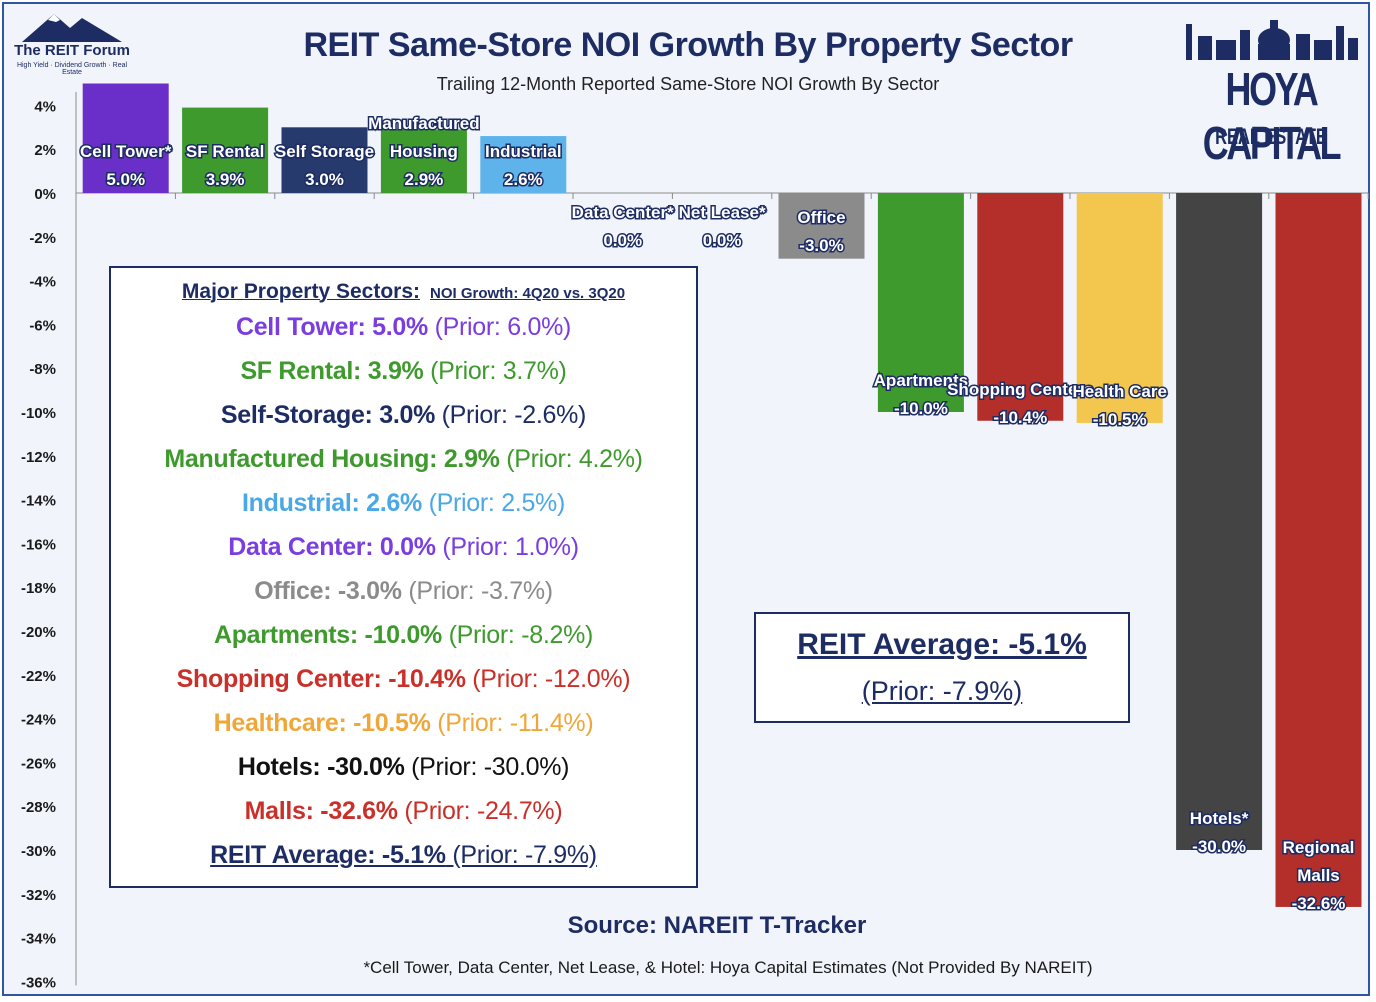  Describe the element at coordinates (511, 415) in the screenshot. I see `sector-row-prior: (Prior: -2.6%)` at that location.